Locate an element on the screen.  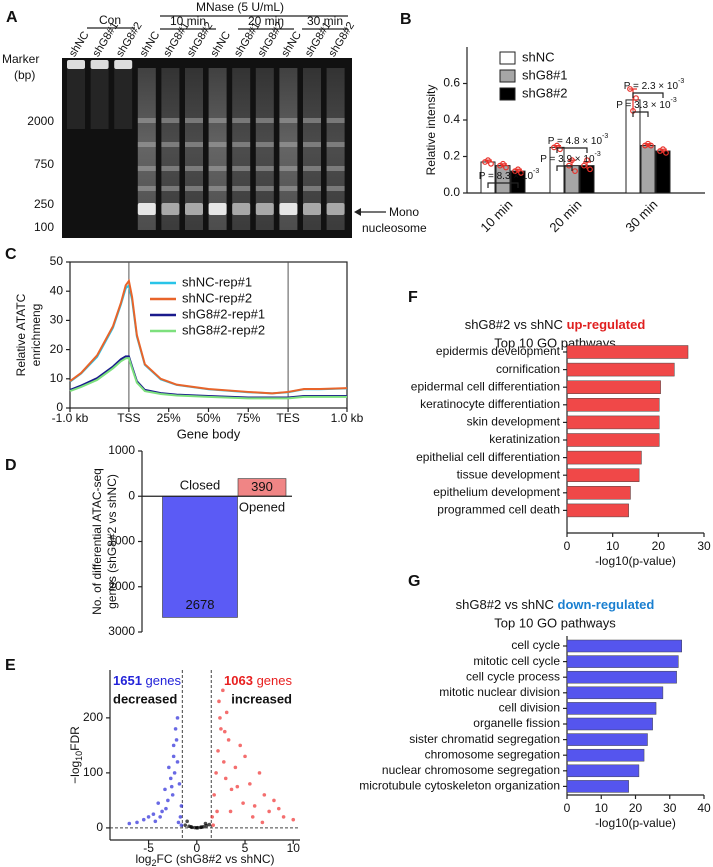
category-label: organelle fission is located at coordinates (516, 723).